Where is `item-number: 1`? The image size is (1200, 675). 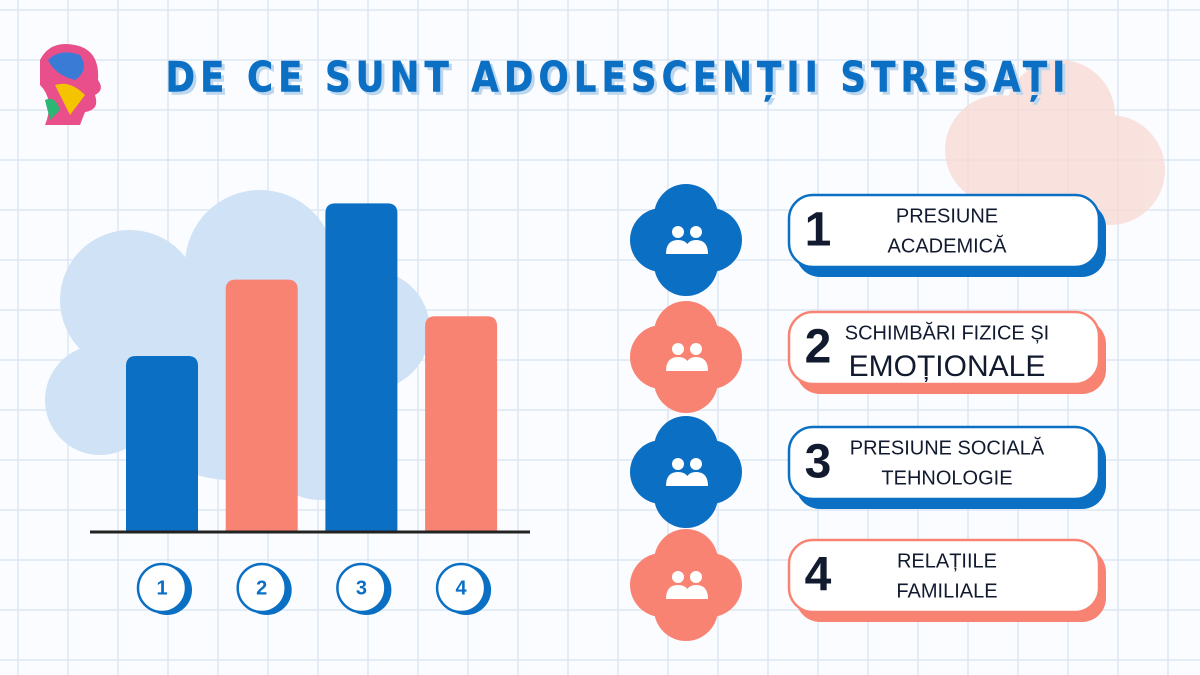 item-number: 1 is located at coordinates (818, 230).